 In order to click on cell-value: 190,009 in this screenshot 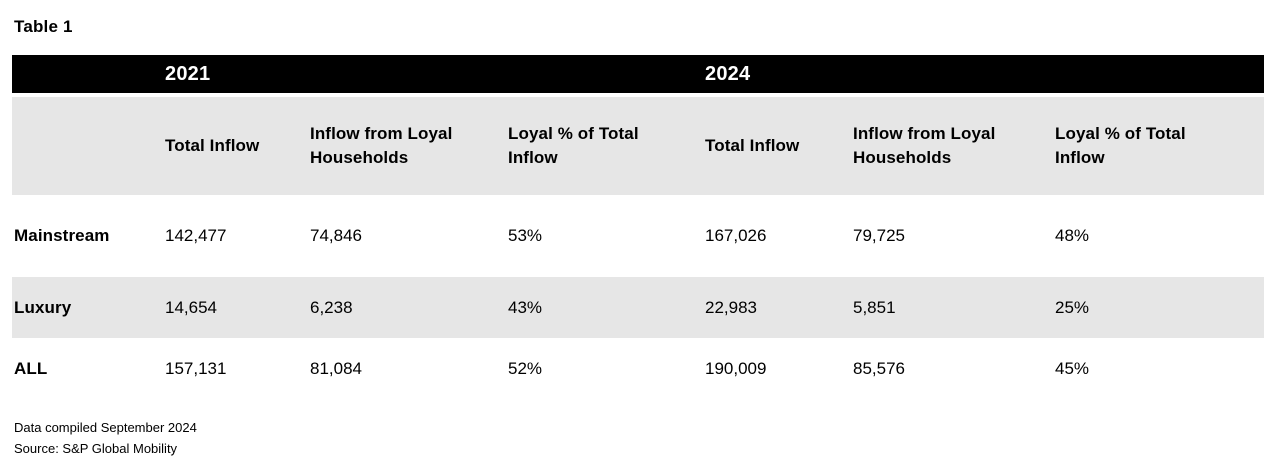, I will do `click(736, 368)`.